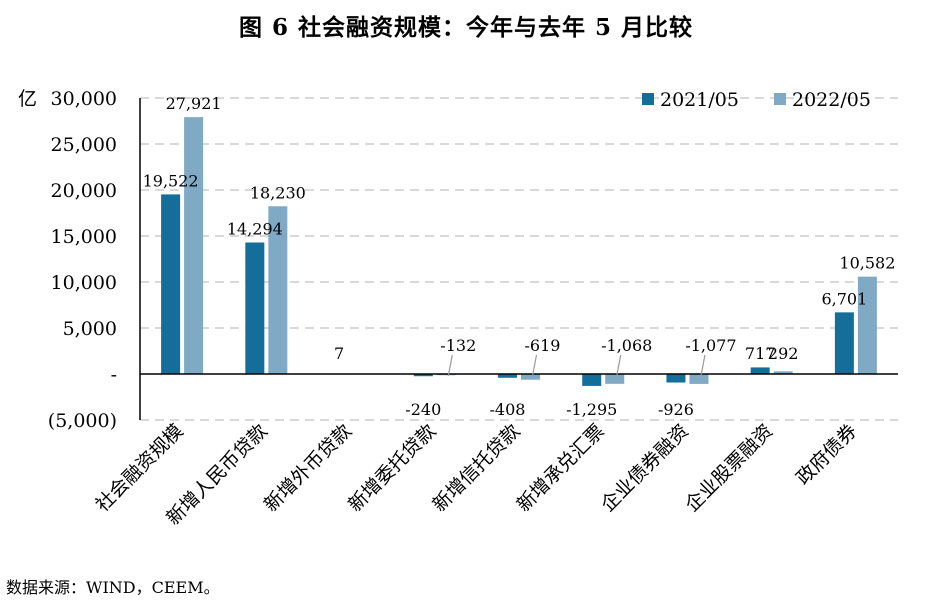  Describe the element at coordinates (84, 237) in the screenshot. I see `y-tick-label: 15,000` at that location.